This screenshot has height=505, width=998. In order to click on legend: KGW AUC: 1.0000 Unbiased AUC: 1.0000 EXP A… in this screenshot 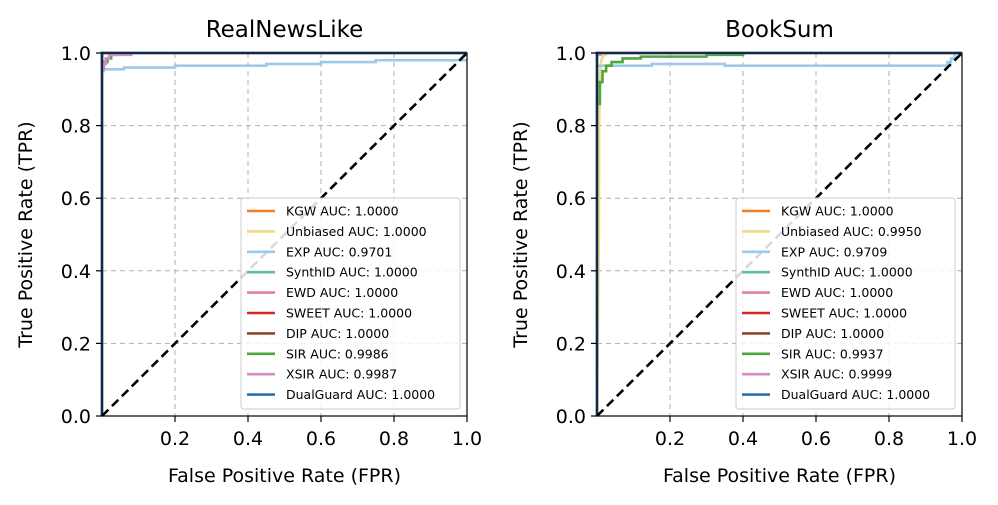, I will do `click(350, 303)`.